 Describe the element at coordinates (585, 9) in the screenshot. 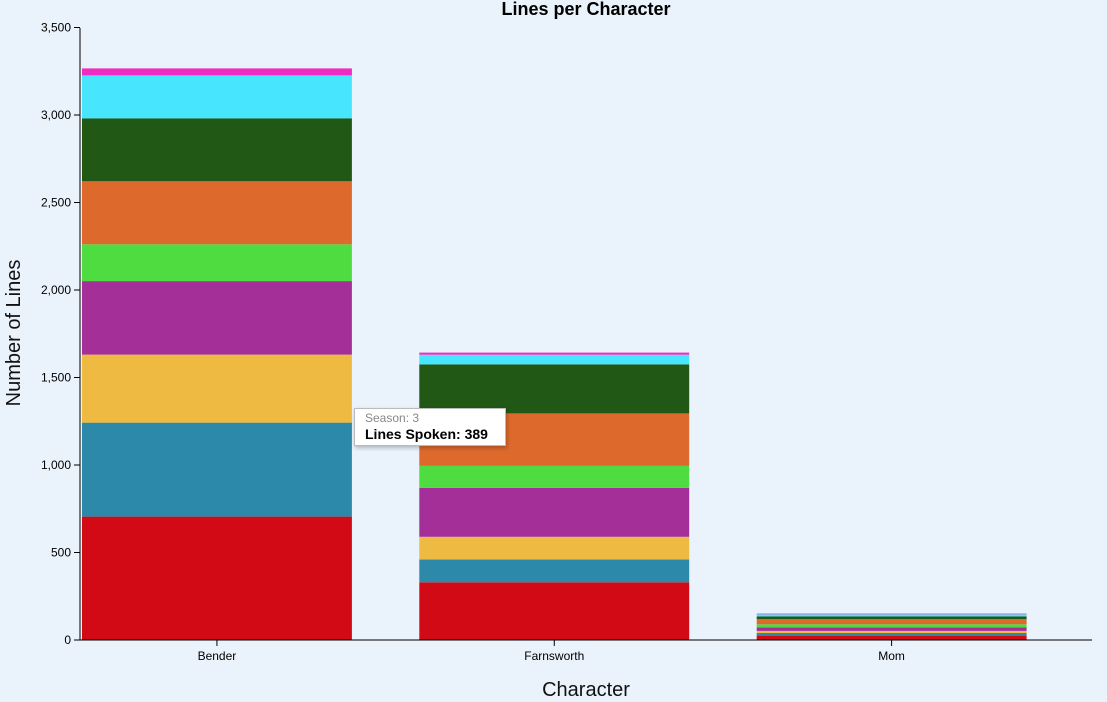

I see `chart-title: Lines per Character` at that location.